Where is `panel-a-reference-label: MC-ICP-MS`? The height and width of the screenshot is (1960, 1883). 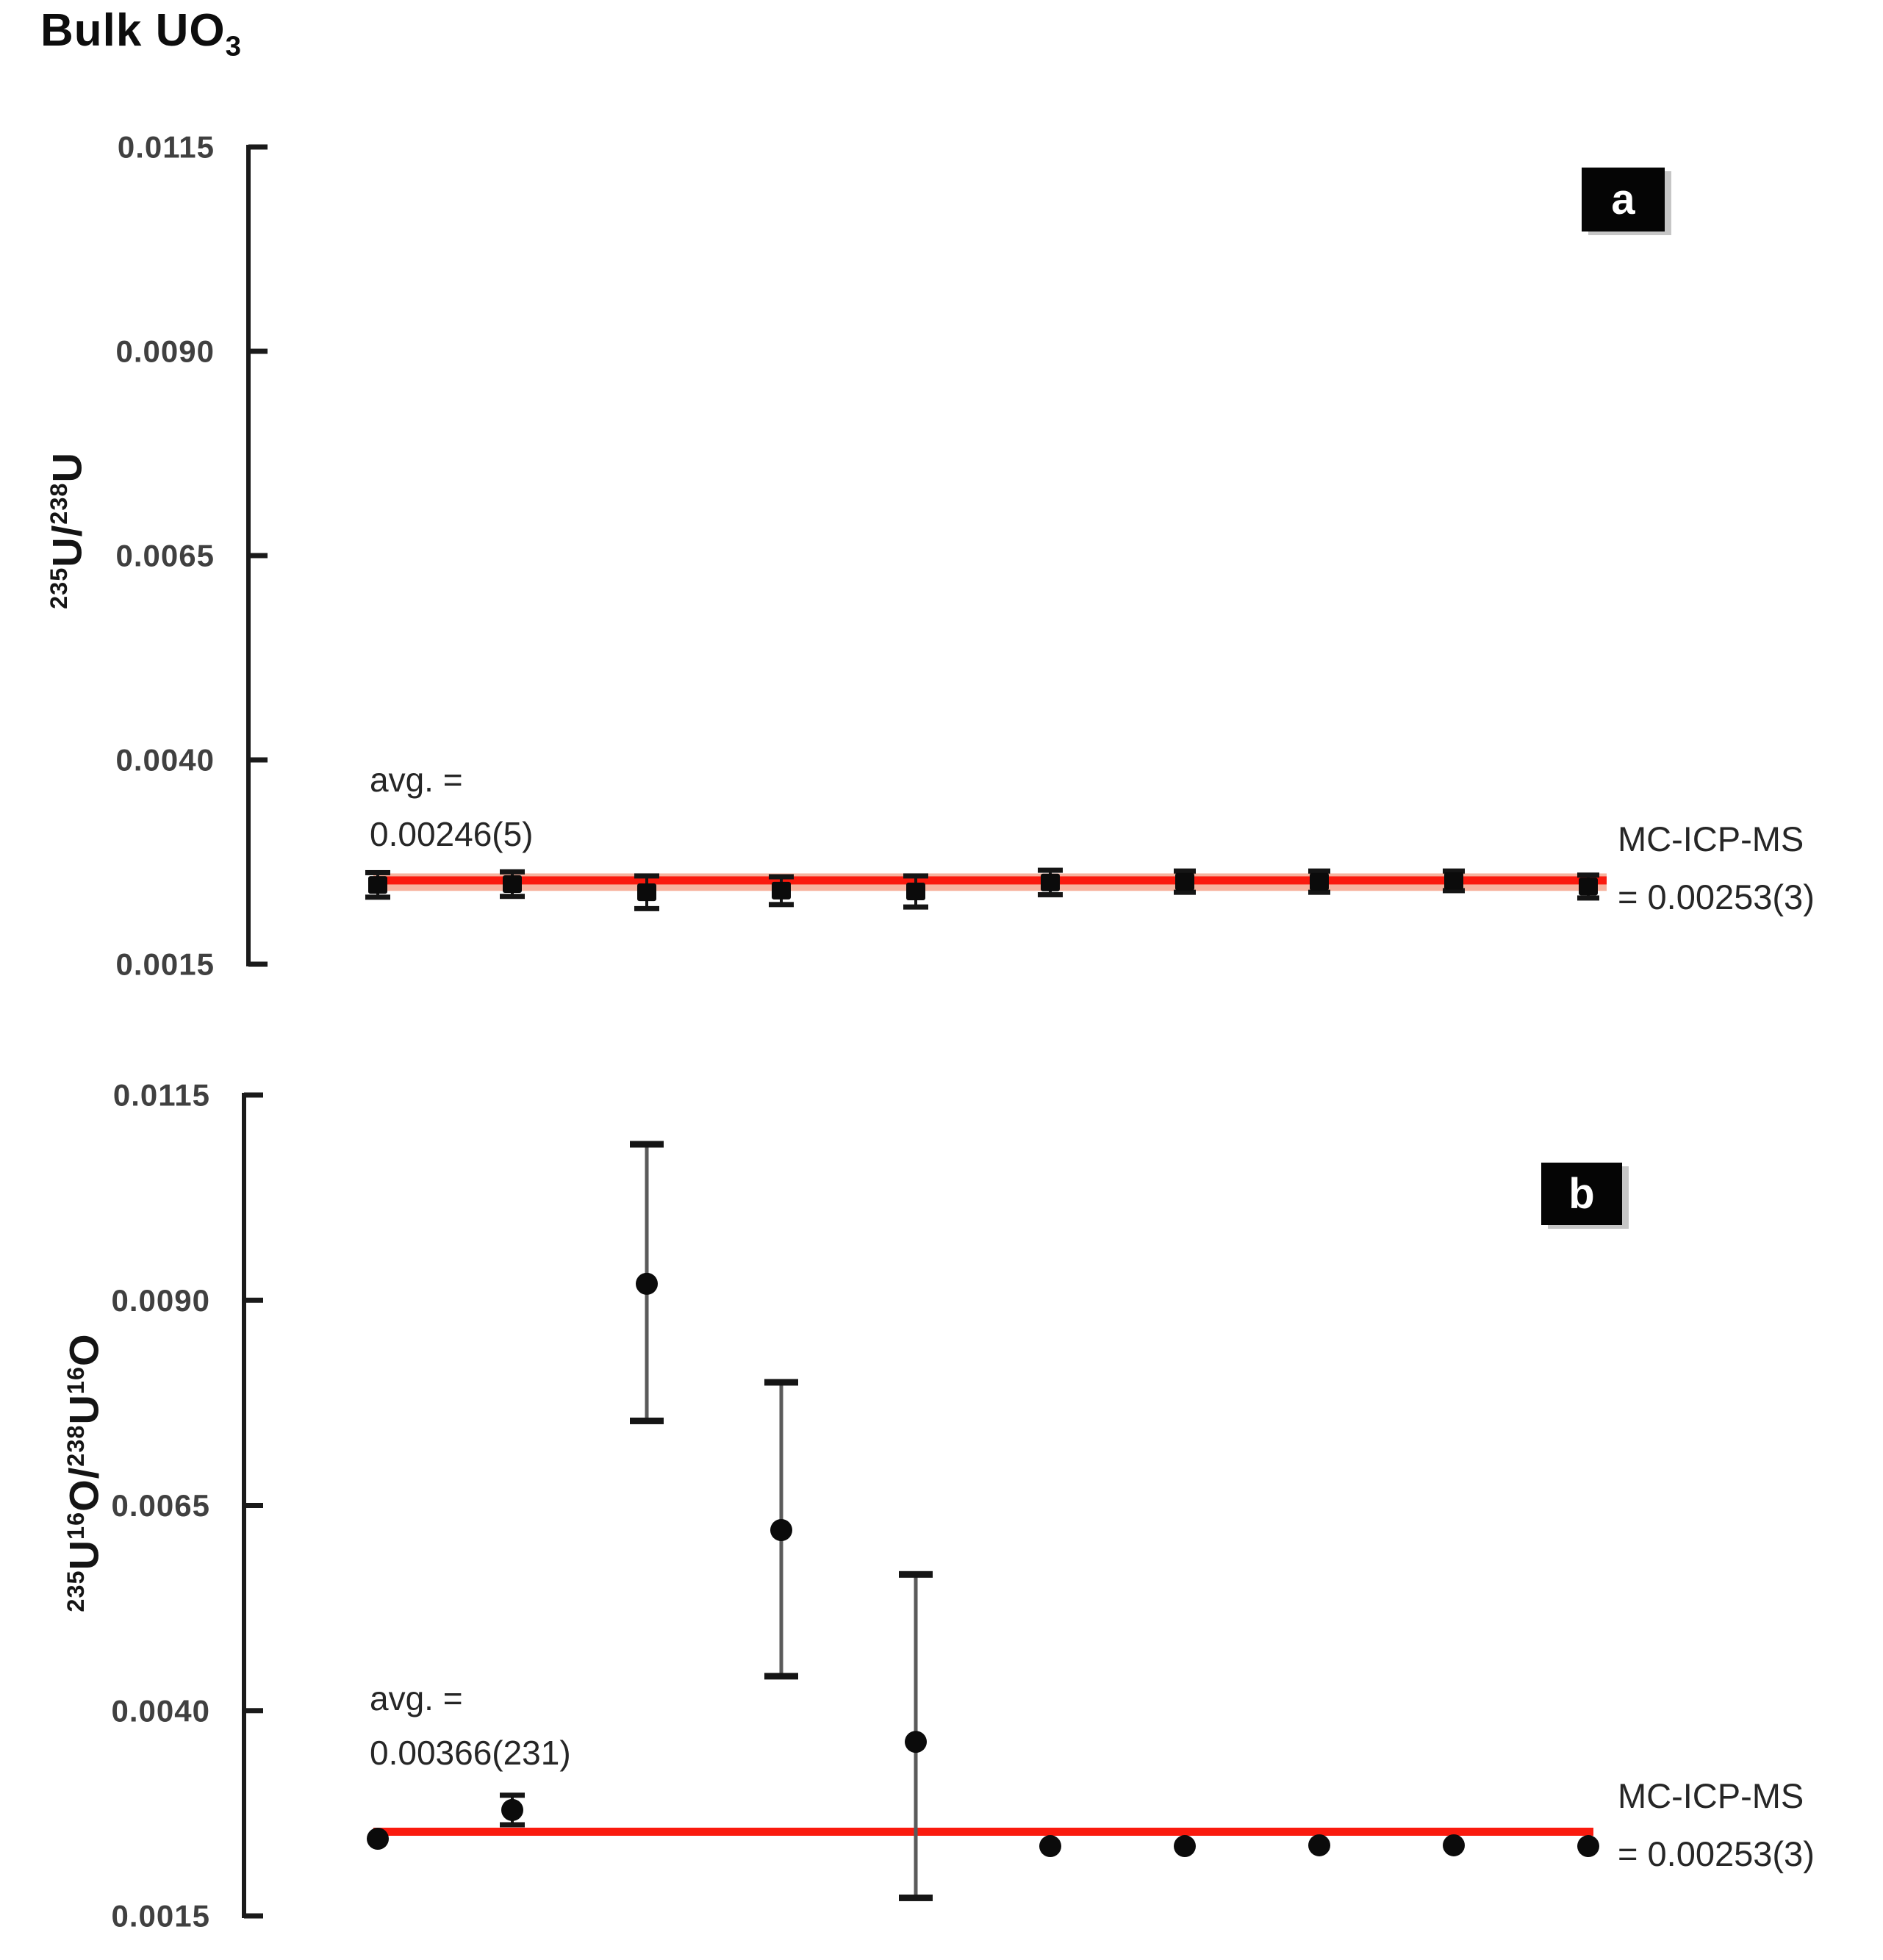
panel-a-reference-label: MC-ICP-MS is located at coordinates (1711, 839).